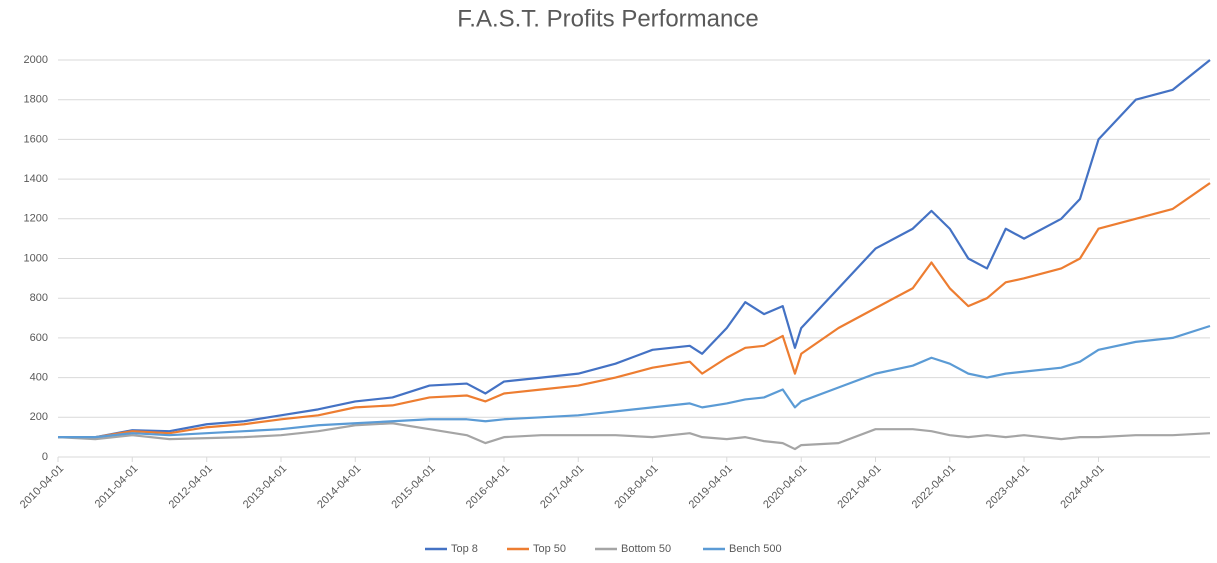 The image size is (1217, 563). What do you see at coordinates (755, 549) in the screenshot?
I see `legend-label: Bench 500` at bounding box center [755, 549].